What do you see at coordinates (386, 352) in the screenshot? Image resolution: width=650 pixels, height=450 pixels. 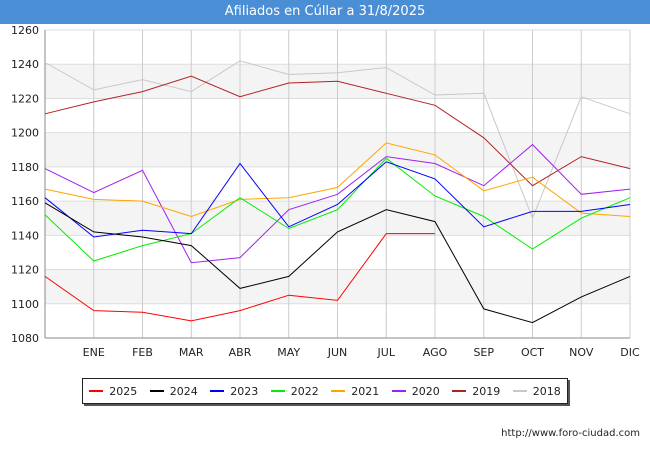 I see `x-tick-label: JUL` at bounding box center [386, 352].